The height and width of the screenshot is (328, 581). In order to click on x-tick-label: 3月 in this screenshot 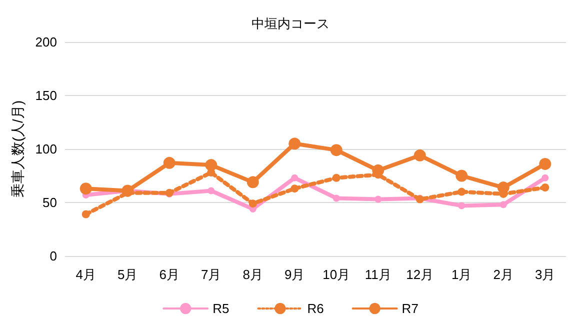, I will do `click(545, 274)`.